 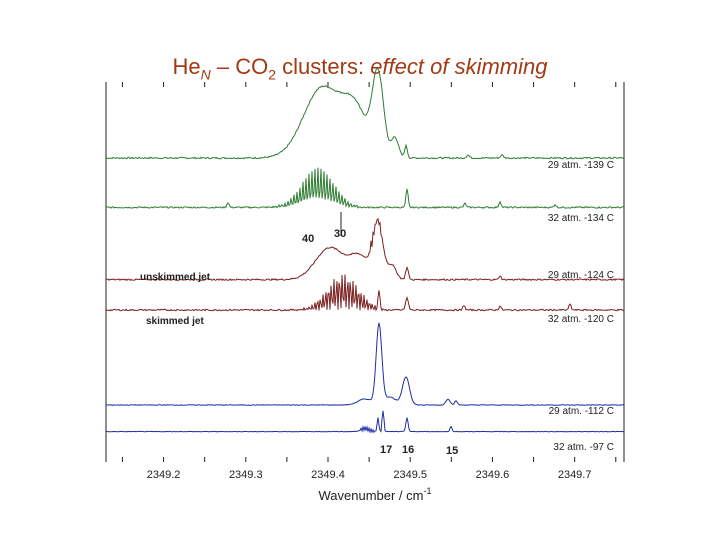 What do you see at coordinates (328, 475) in the screenshot?
I see `x-tick-label: 2349.4` at bounding box center [328, 475].